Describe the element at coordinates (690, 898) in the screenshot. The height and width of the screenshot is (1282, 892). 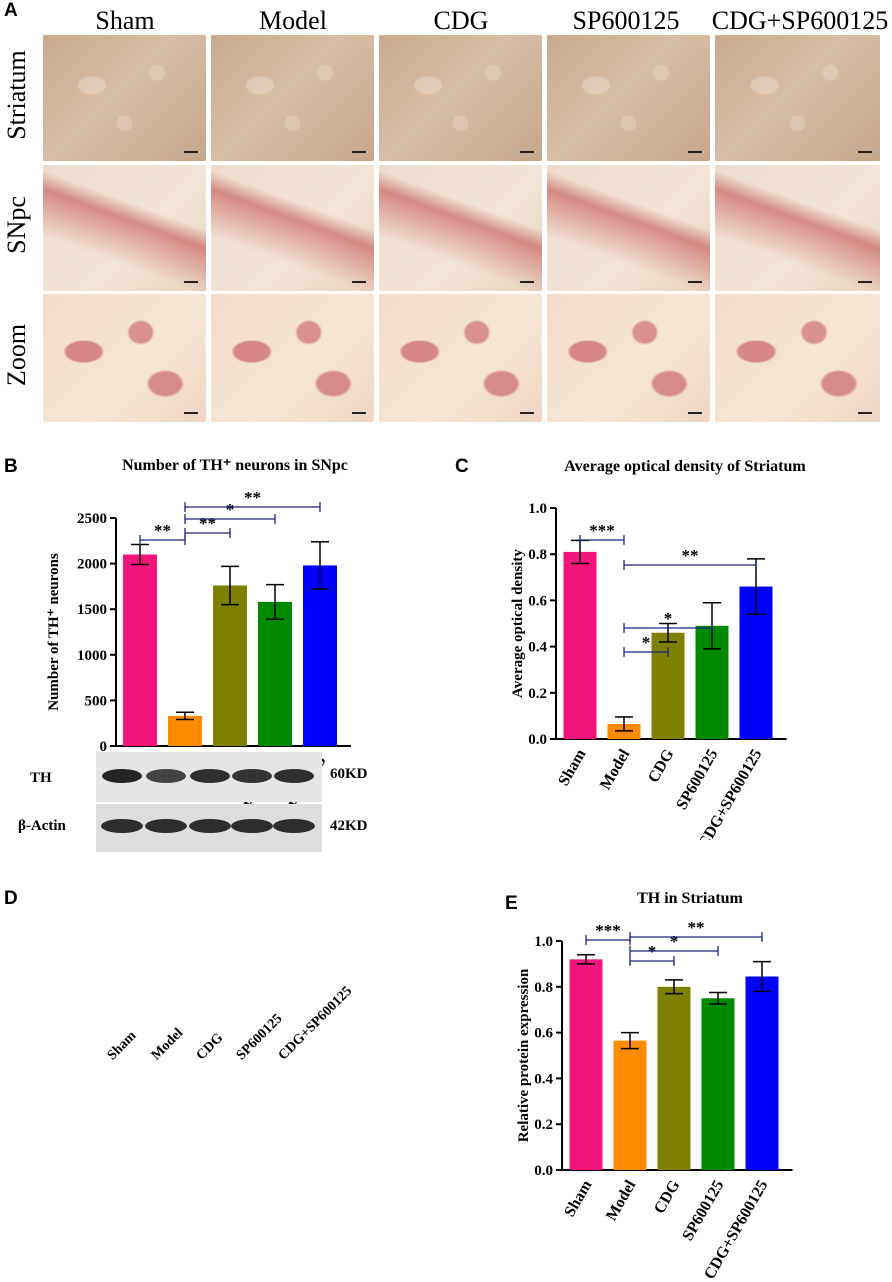
I see `chart-e-title: TH in Striatum` at that location.